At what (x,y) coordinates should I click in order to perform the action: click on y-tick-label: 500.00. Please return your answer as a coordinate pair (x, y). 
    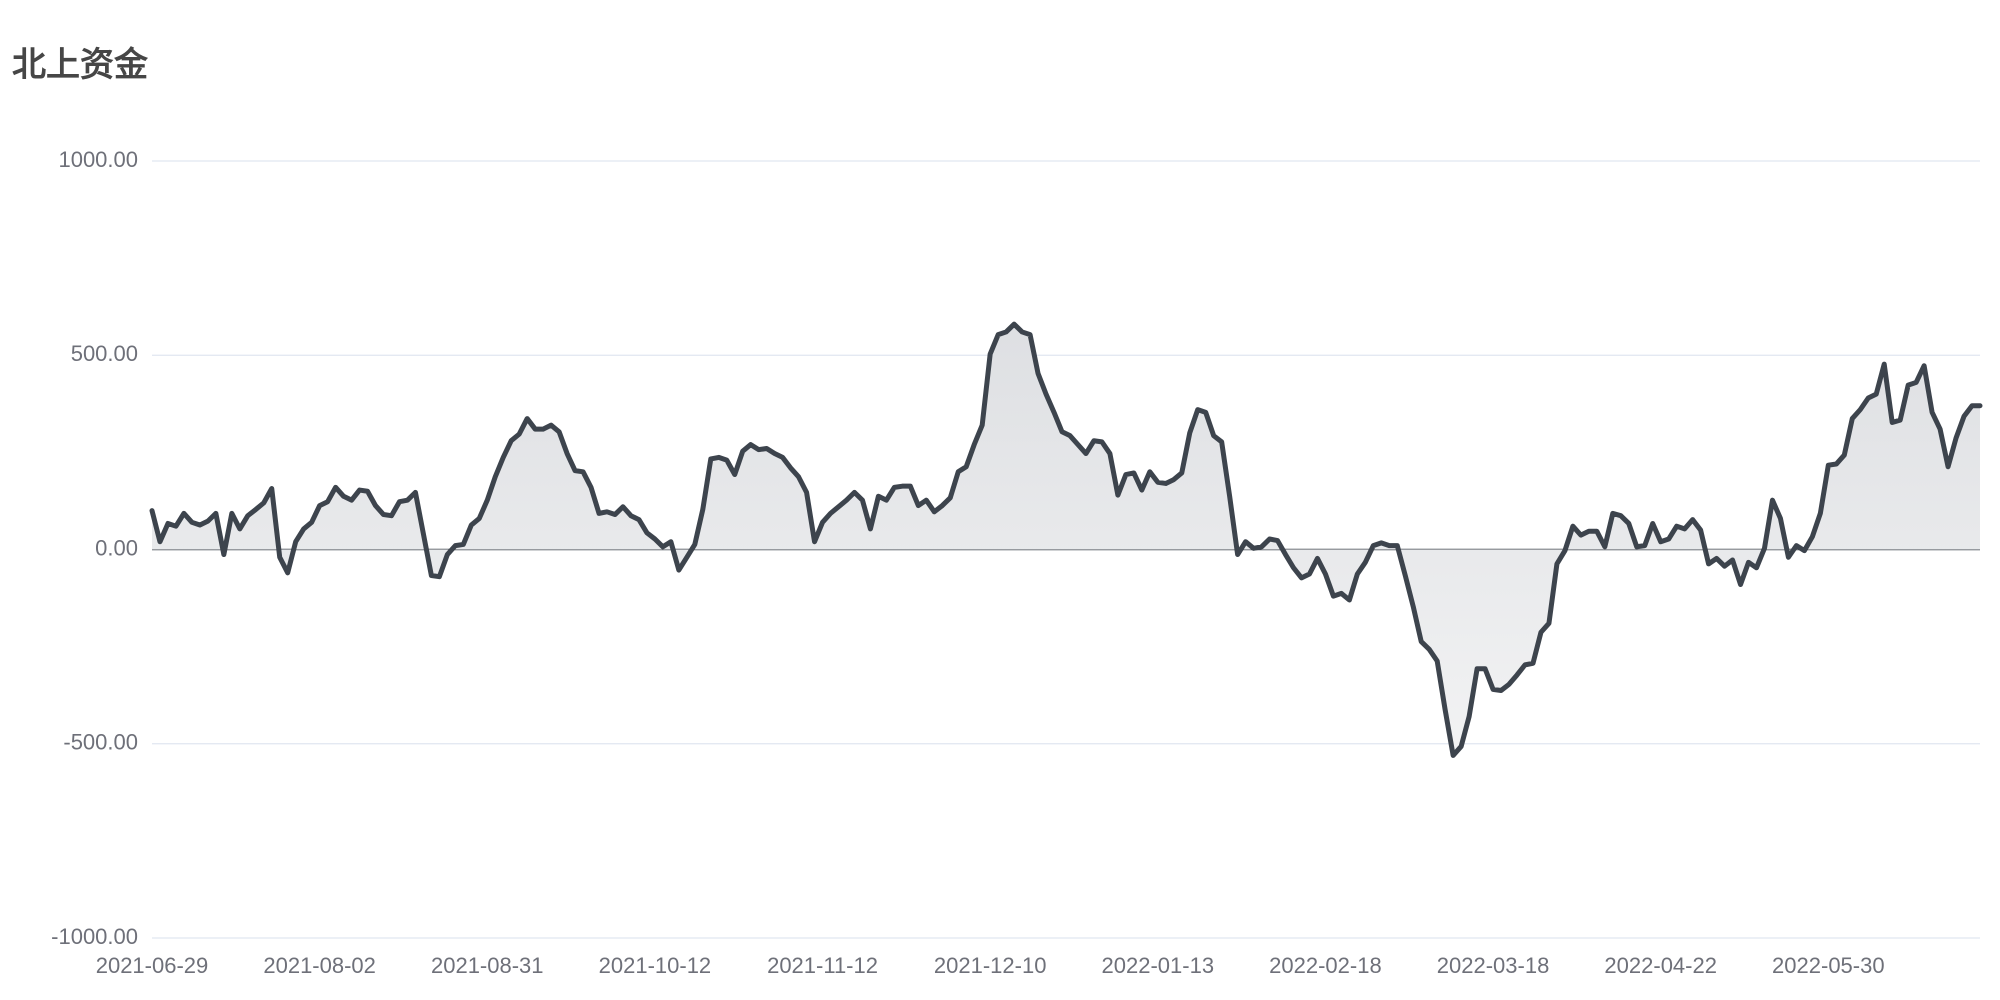
    Looking at the image, I should click on (104, 353).